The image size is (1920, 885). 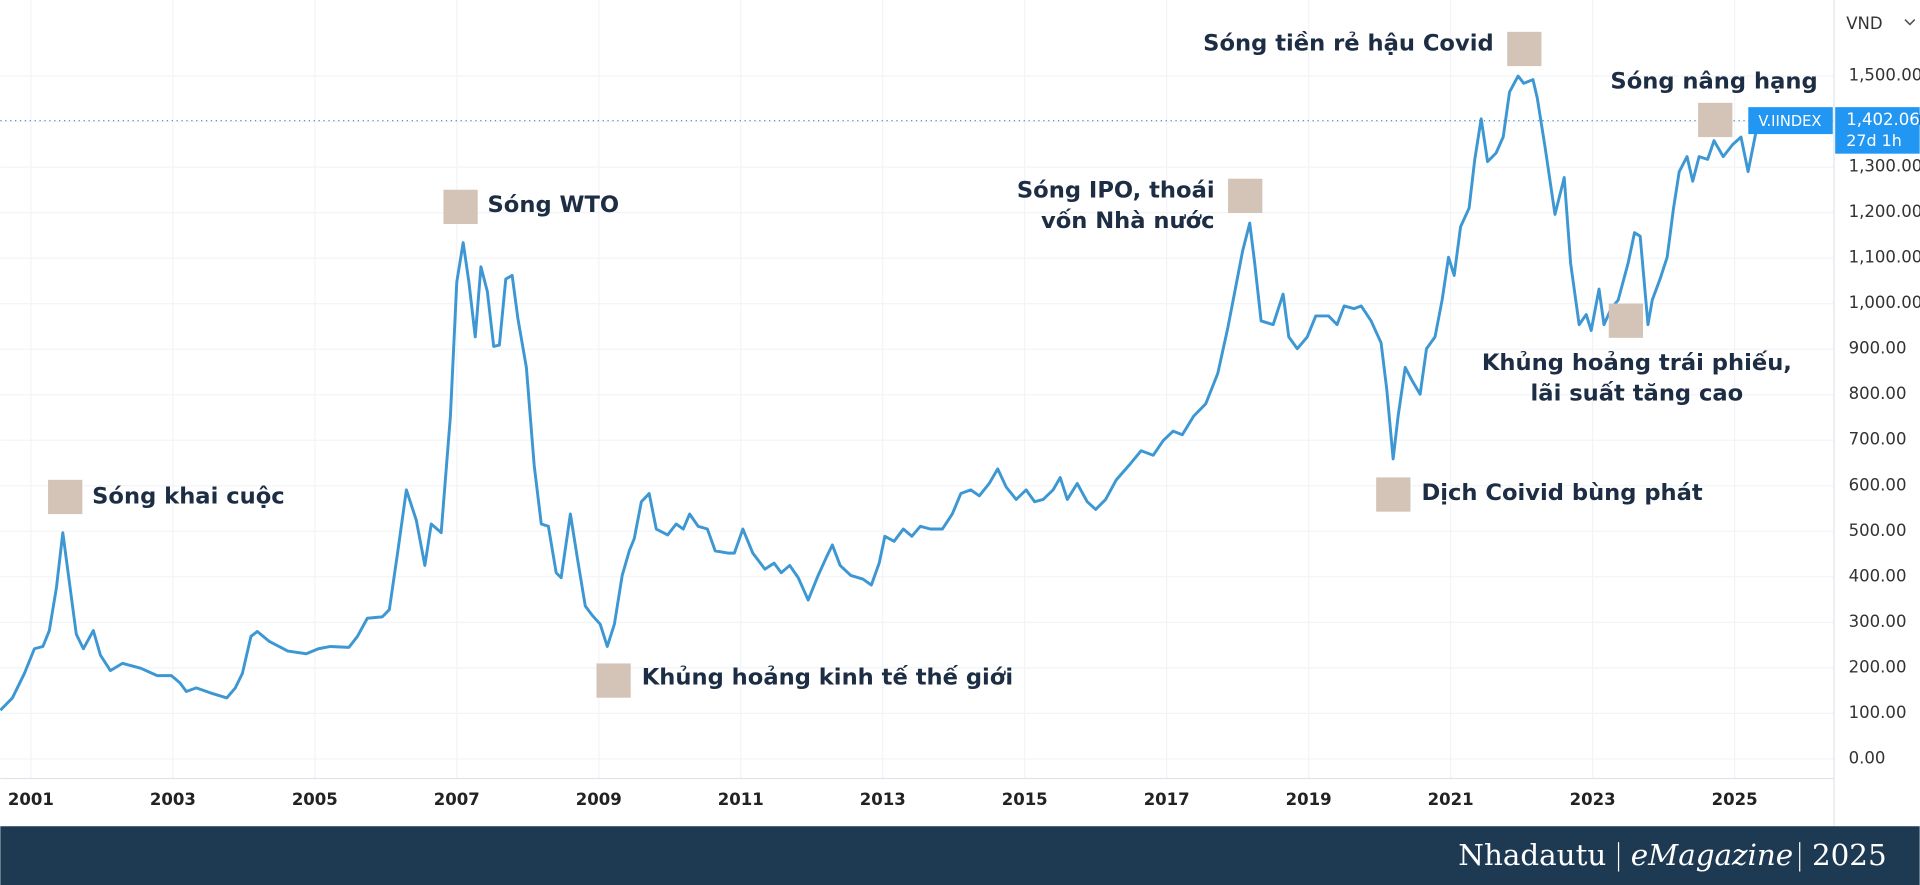 I want to click on x-tick-label: 2011, so click(x=741, y=799).